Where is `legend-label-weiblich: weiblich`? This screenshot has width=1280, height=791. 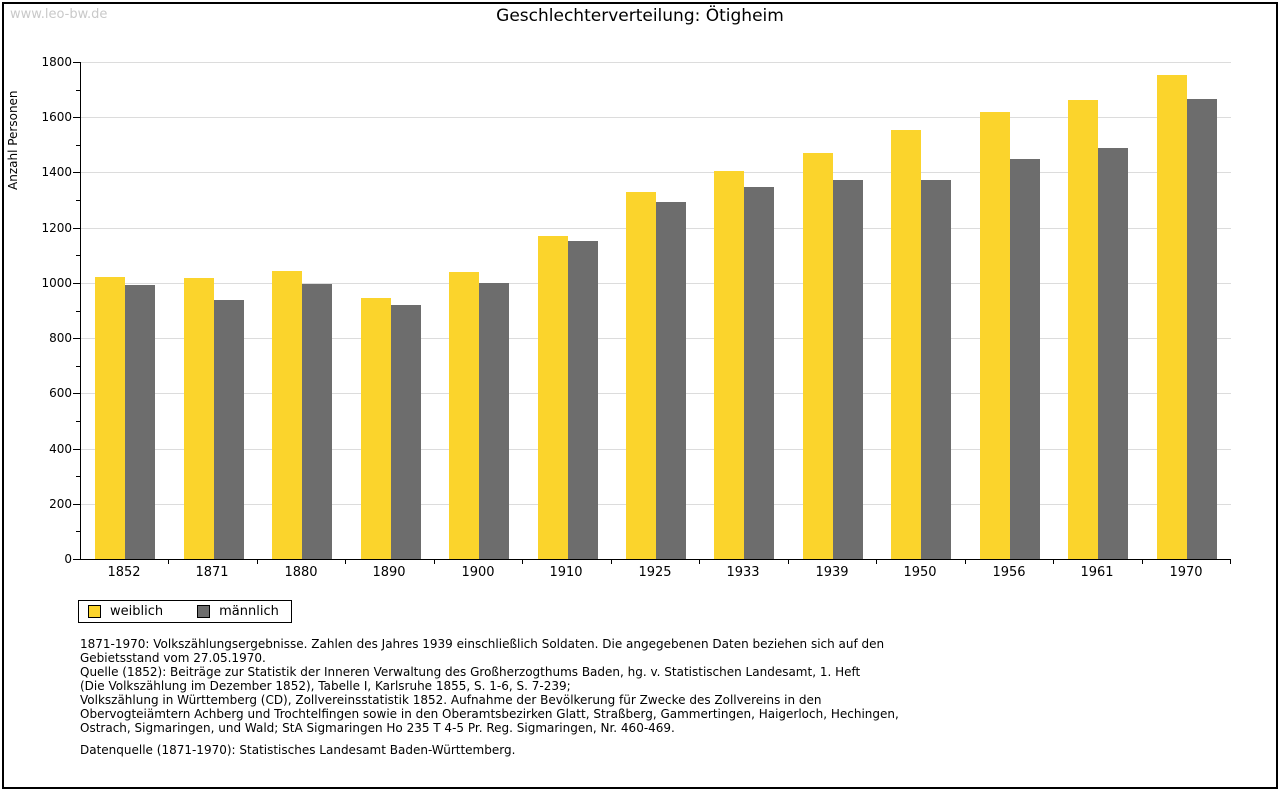
legend-label-weiblich: weiblich is located at coordinates (137, 611).